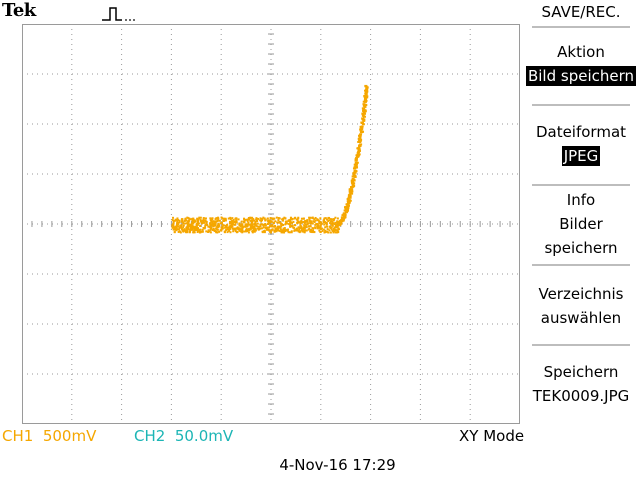 The image size is (640, 480). Describe the element at coordinates (581, 224) in the screenshot. I see `menu-item-info: Info Bilder speichern` at that location.